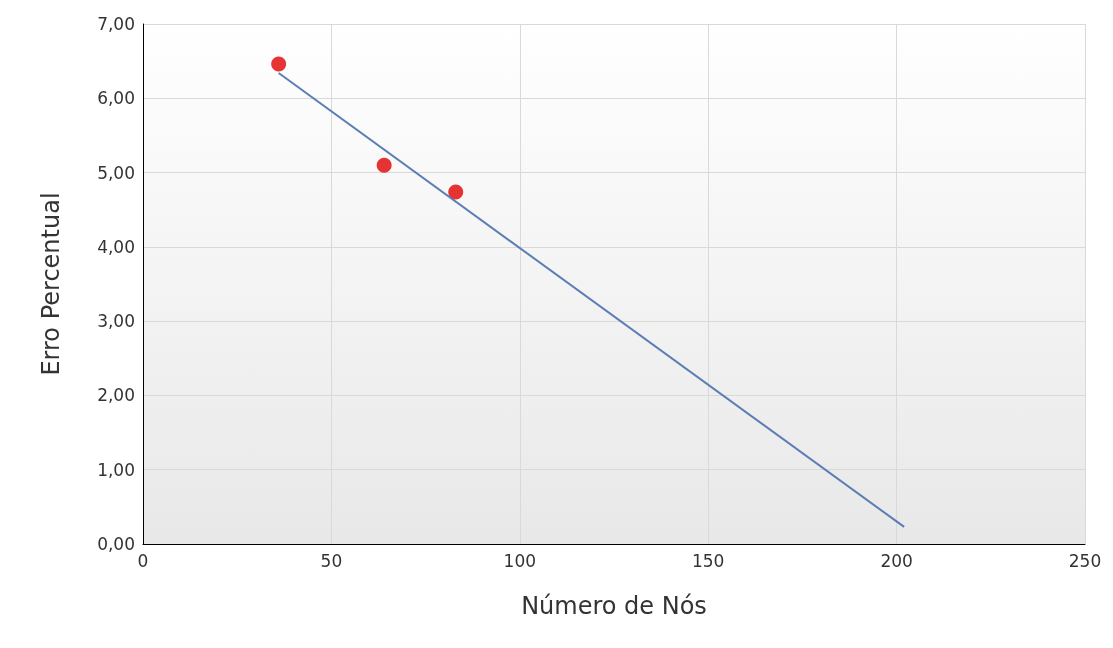  I want to click on x-tick-label: 100, so click(520, 560).